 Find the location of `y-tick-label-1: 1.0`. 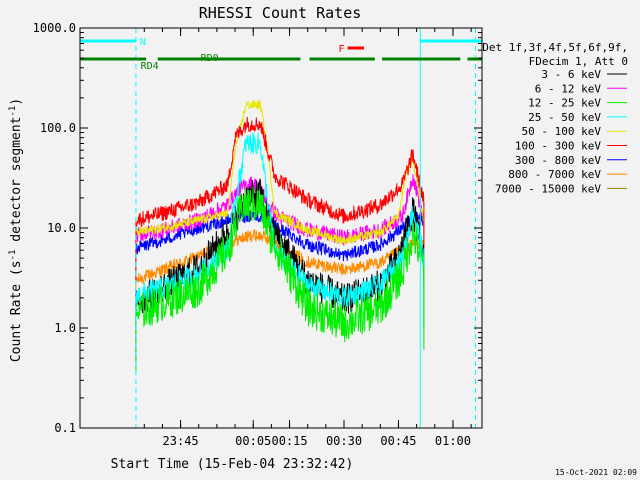

y-tick-label-1: 1.0 is located at coordinates (65, 328).